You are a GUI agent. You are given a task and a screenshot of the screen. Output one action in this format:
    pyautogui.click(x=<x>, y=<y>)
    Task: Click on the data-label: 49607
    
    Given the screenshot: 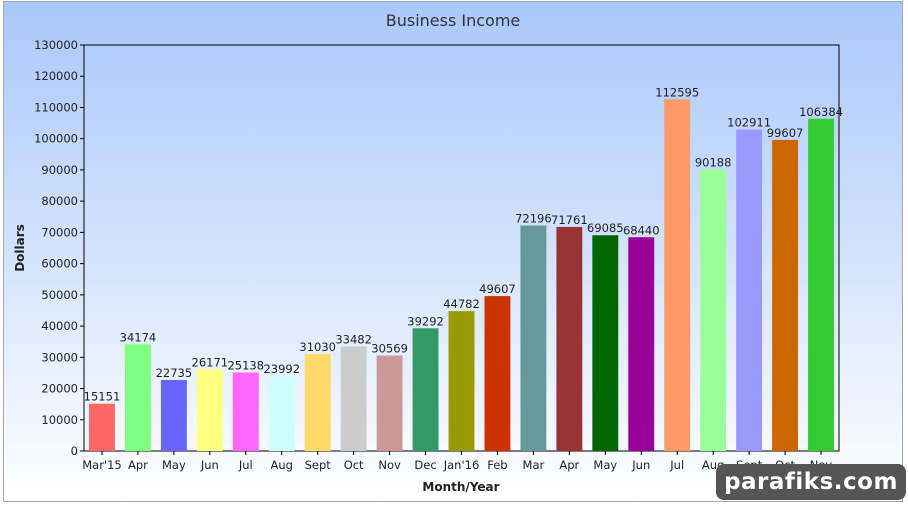 What is the action you would take?
    pyautogui.click(x=497, y=289)
    